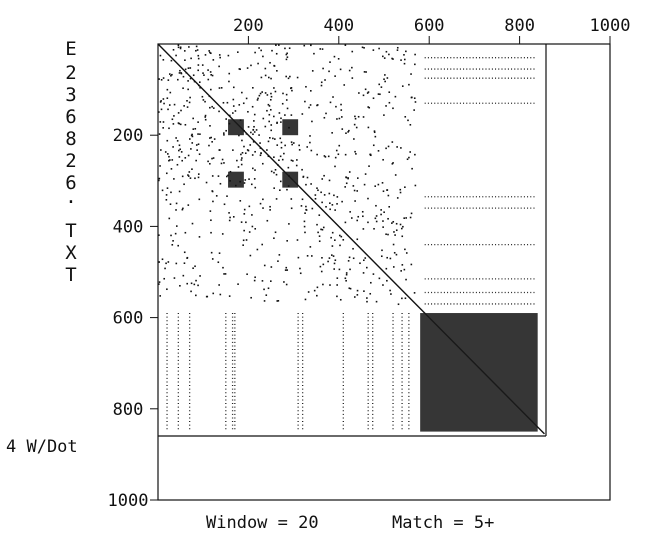  I want to click on dense-match-block, so click(236, 179).